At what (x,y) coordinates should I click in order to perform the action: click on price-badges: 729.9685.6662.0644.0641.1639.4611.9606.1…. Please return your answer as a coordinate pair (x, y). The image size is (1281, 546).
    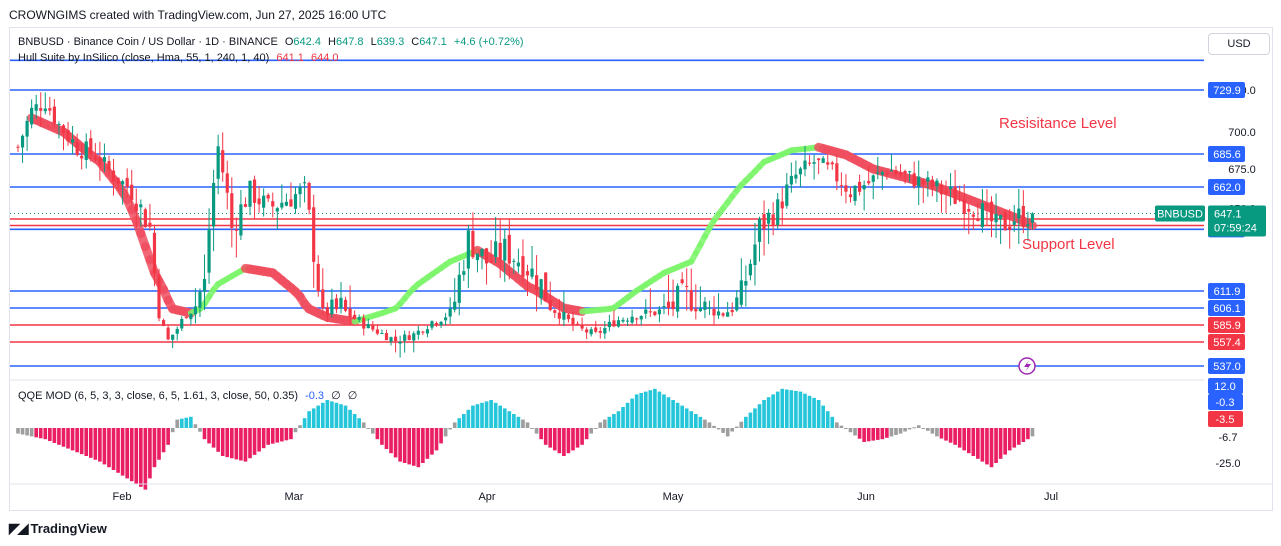
    Looking at the image, I should click on (1142, 228).